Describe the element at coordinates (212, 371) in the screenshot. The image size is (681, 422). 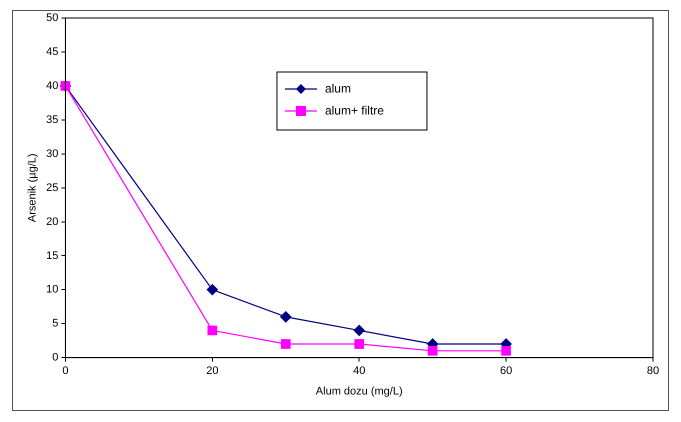
I see `x-tick-label: 20` at that location.